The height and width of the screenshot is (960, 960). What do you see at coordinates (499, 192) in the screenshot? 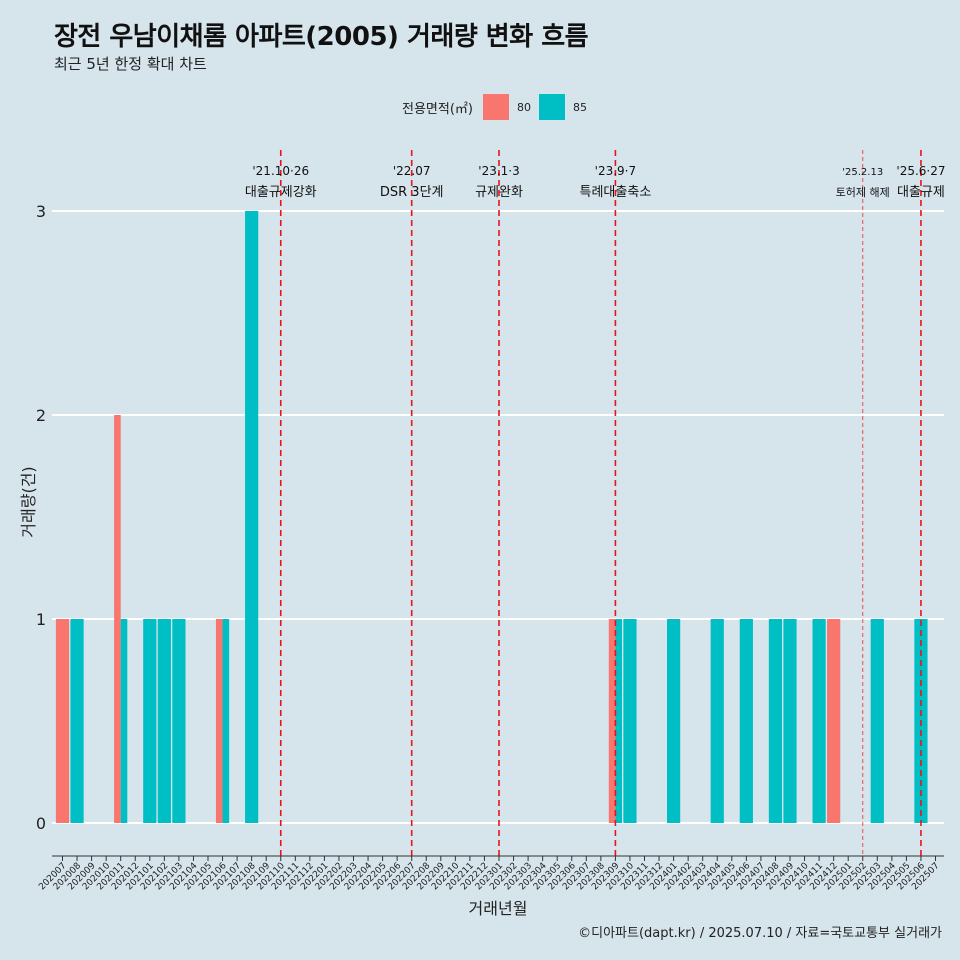
I see `annotation-label: 규제완화` at bounding box center [499, 192].